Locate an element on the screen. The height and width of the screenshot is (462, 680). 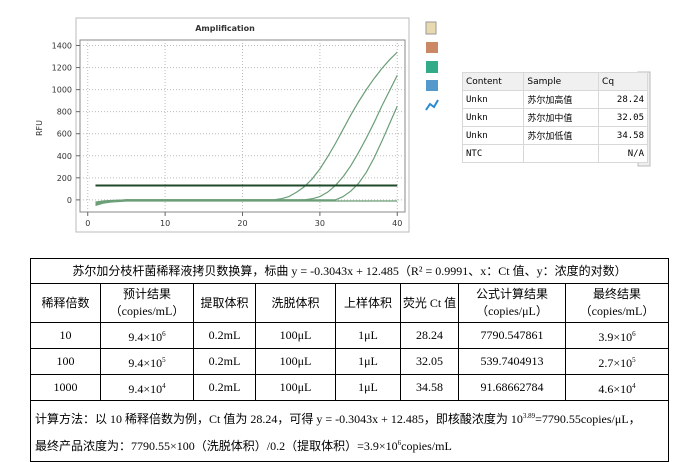
header-cell: 提取体积 is located at coordinates (224, 303).